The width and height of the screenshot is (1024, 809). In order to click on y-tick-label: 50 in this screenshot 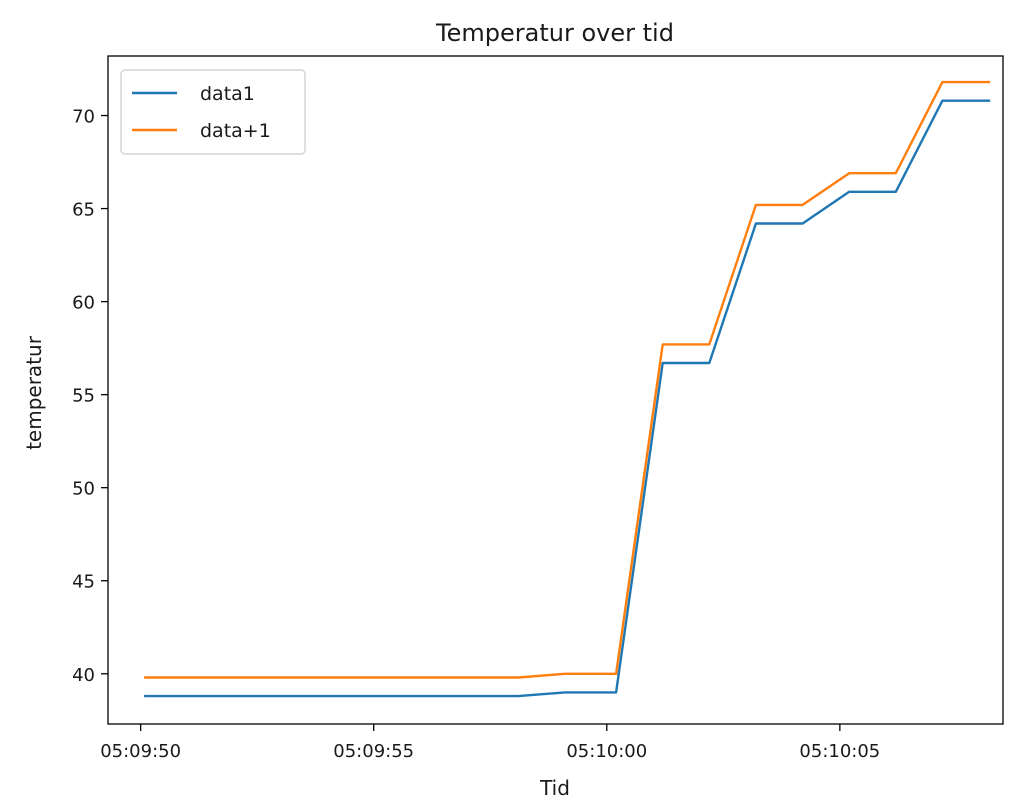, I will do `click(83, 489)`.